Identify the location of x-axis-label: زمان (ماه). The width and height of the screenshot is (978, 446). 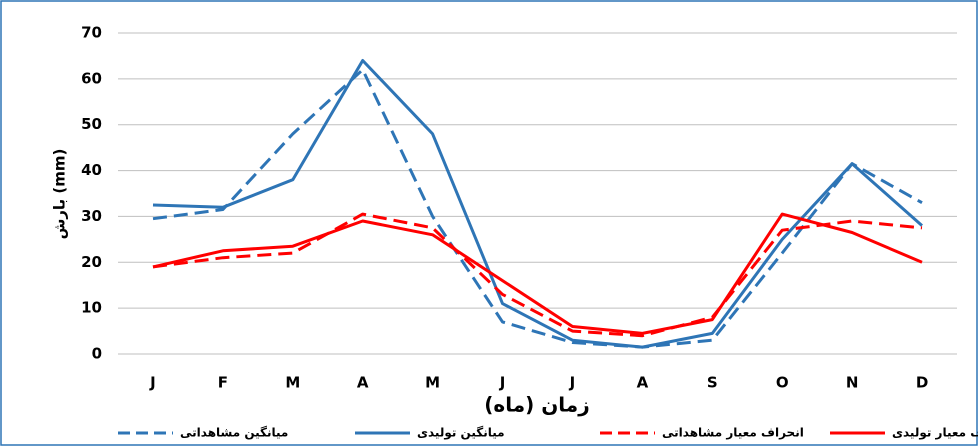
(536, 405).